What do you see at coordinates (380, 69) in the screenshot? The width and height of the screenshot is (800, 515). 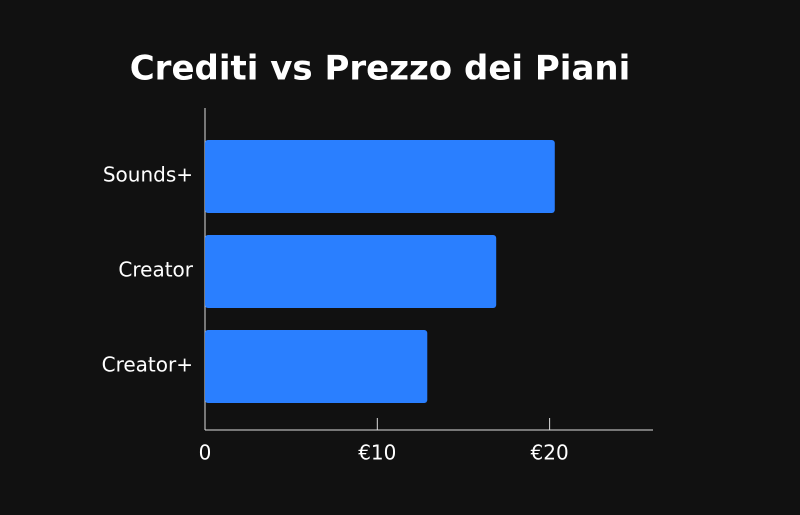 I see `chart-title: Crediti vs Prezzo dei Piani` at bounding box center [380, 69].